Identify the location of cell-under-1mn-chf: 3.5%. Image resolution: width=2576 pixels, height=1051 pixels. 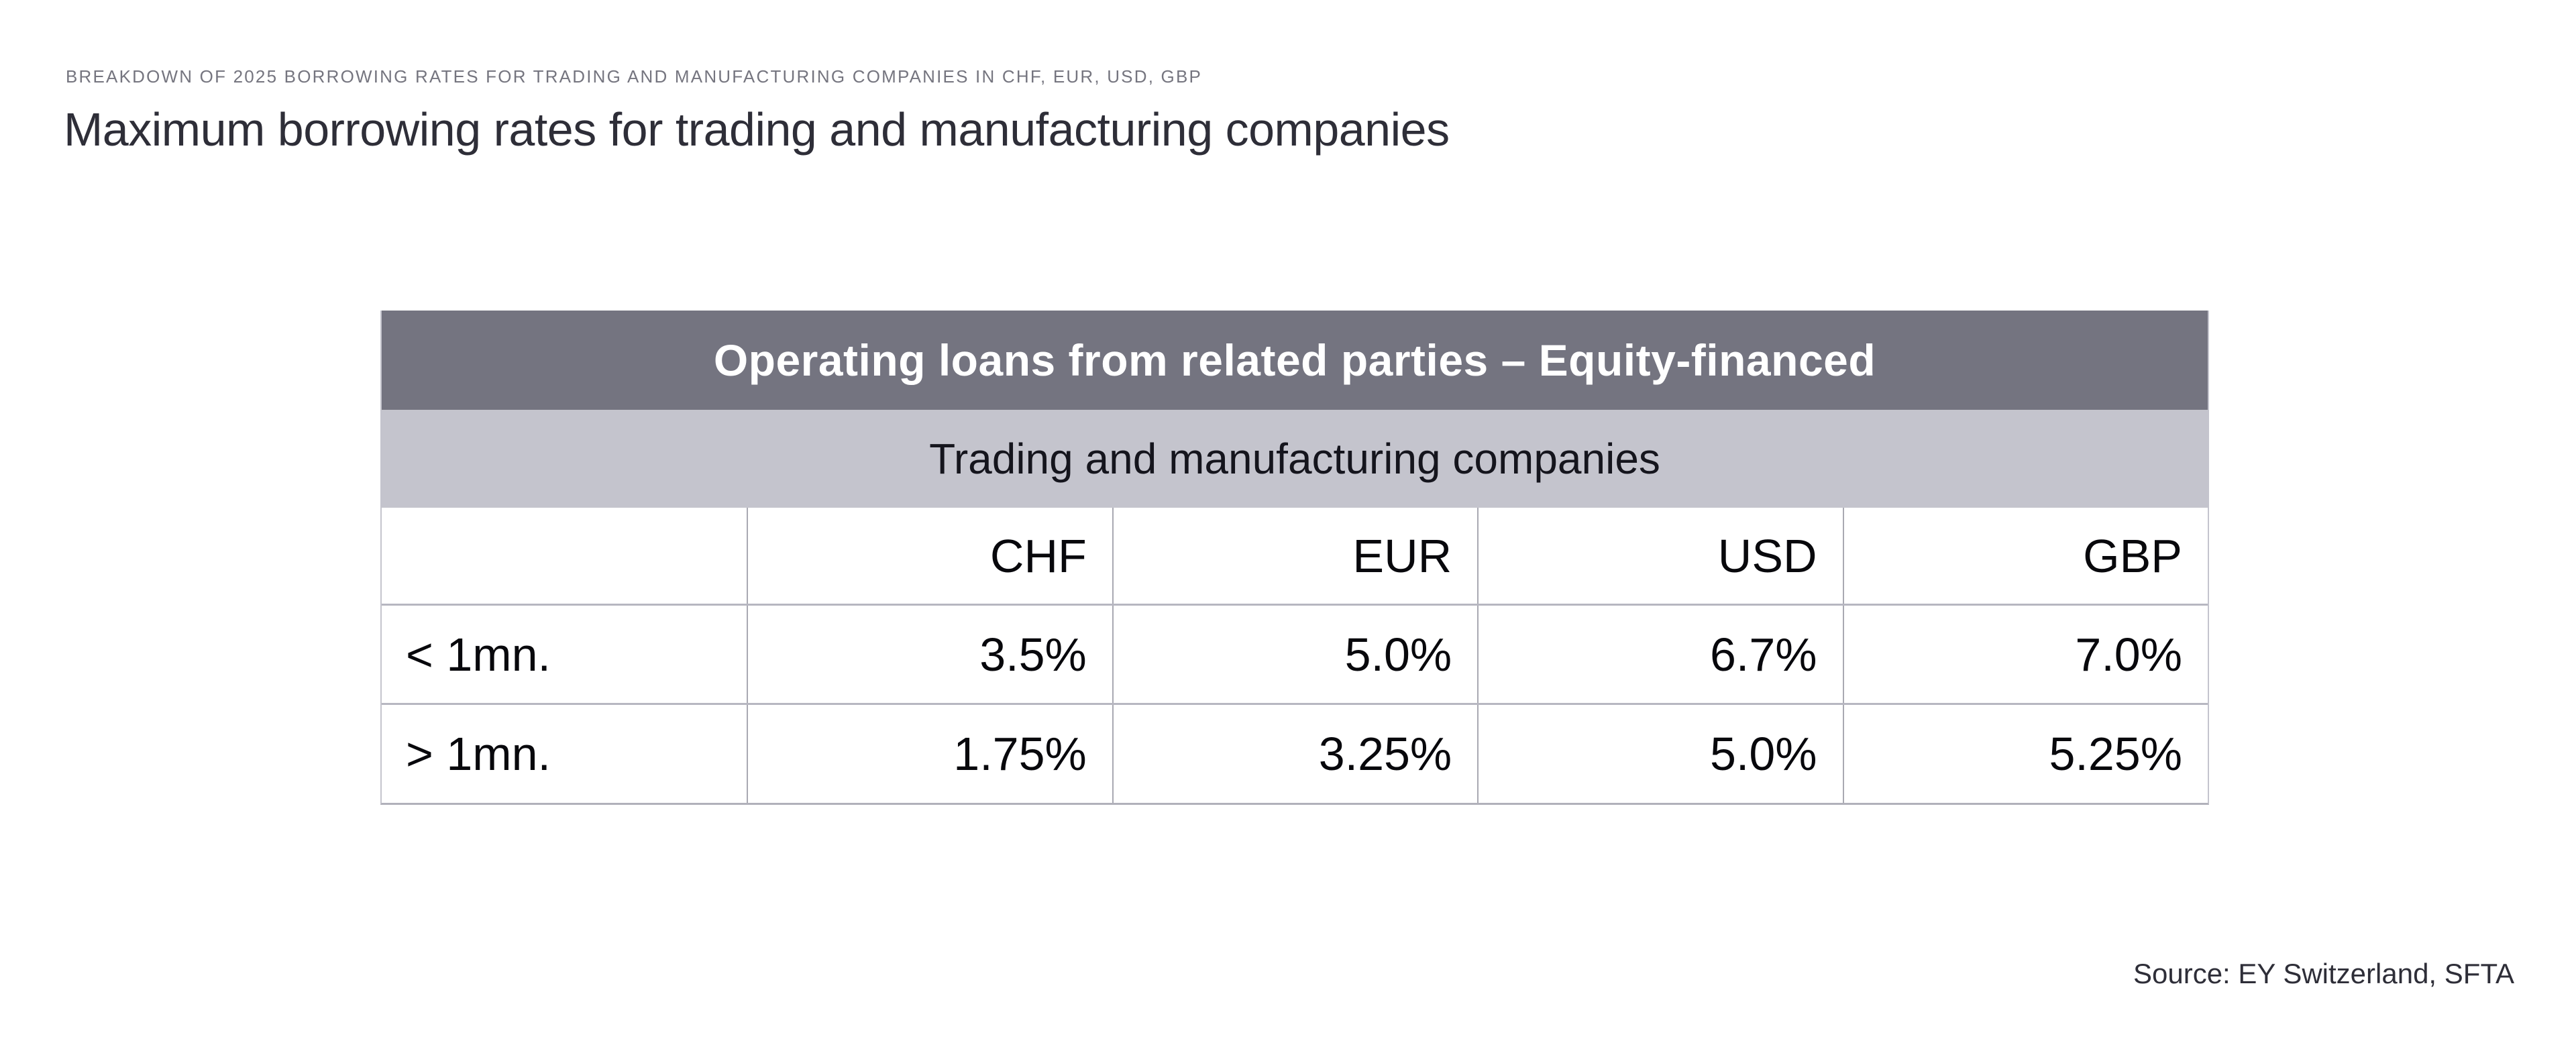
(929, 655).